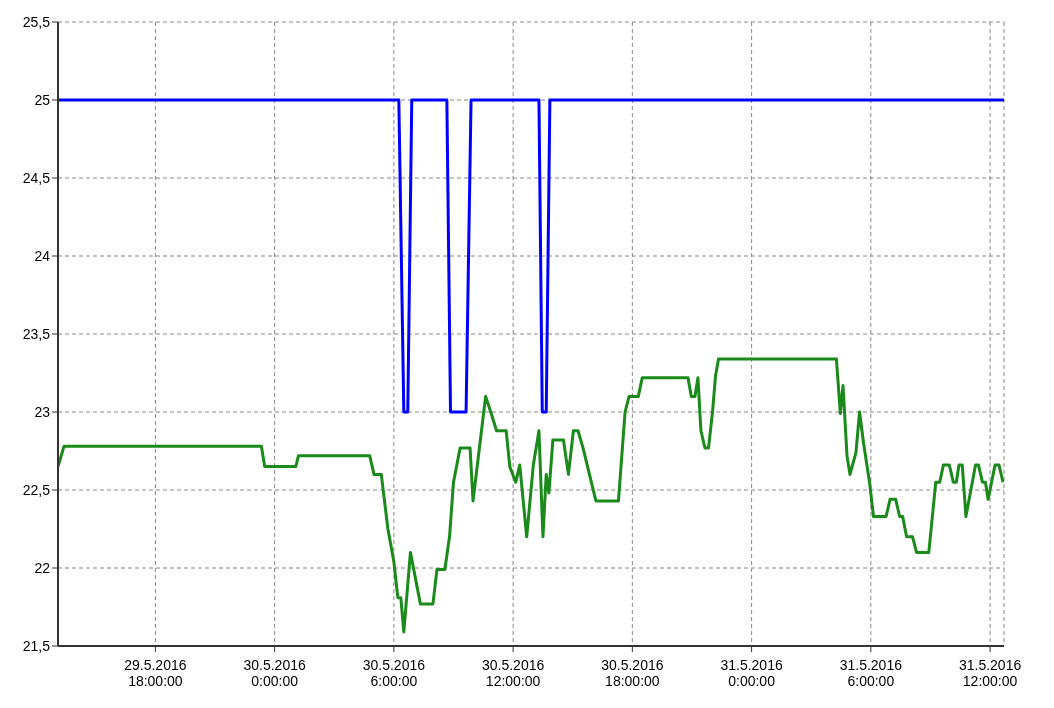  Describe the element at coordinates (36, 21) in the screenshot. I see `y-tick-label: 25,5` at that location.